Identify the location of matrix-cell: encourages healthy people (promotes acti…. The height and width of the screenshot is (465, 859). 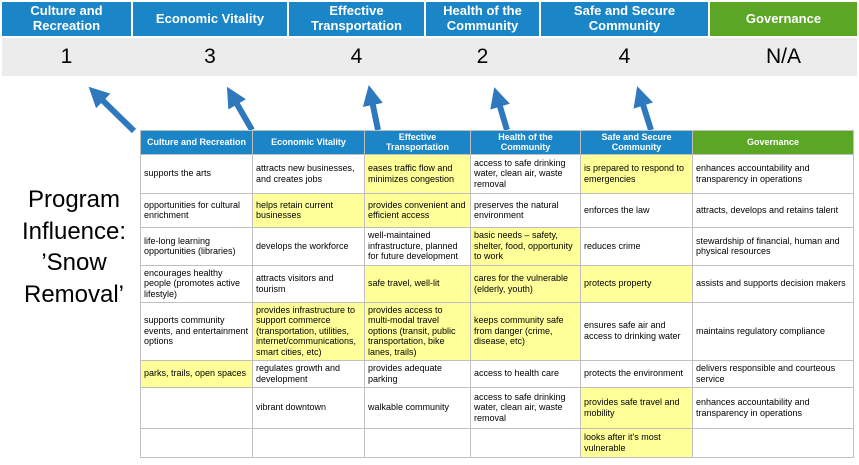
(196, 283).